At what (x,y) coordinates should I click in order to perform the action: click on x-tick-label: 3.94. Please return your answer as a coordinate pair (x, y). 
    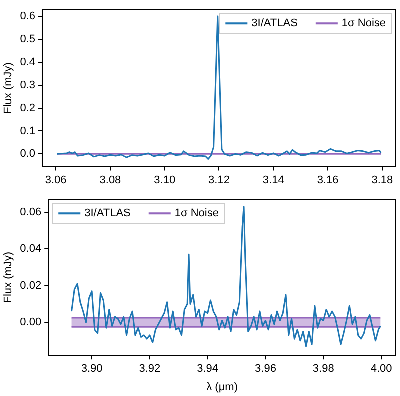
    Looking at the image, I should click on (208, 369).